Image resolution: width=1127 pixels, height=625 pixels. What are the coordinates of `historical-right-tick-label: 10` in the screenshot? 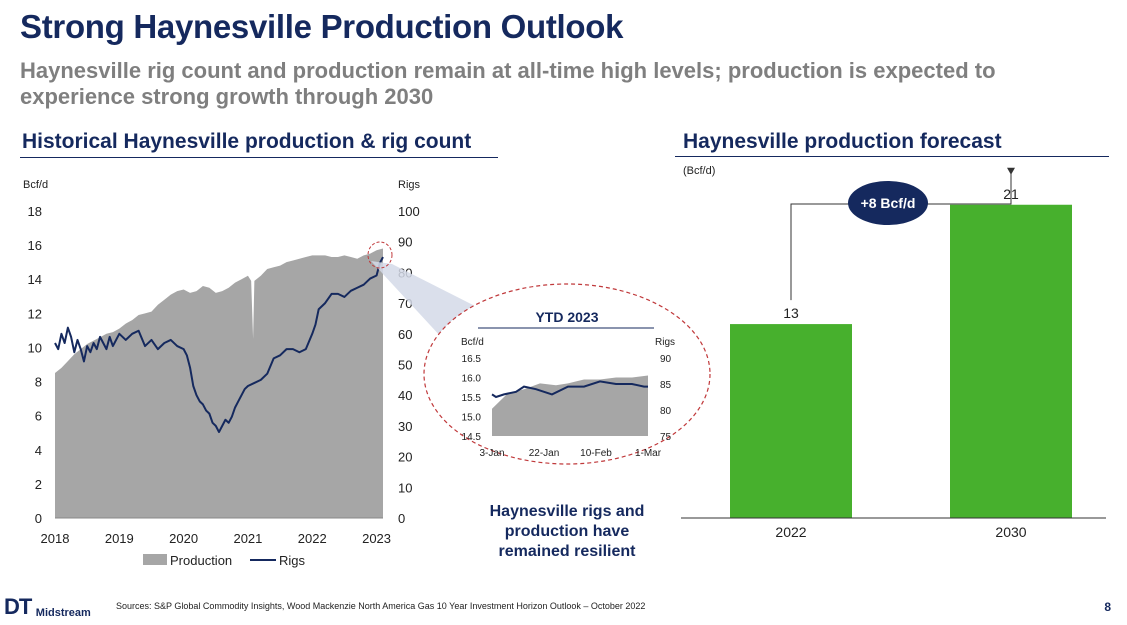 It's located at (405, 487).